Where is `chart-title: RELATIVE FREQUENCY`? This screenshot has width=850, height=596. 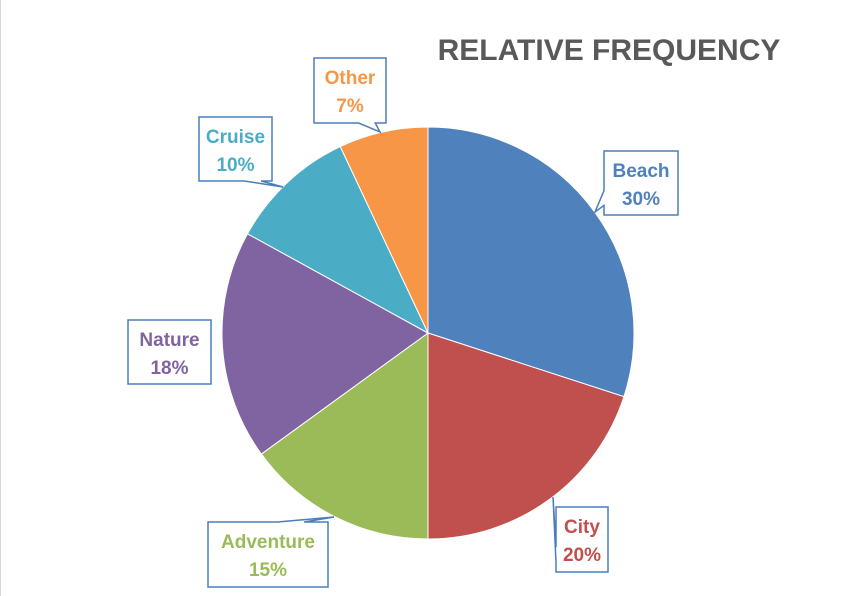 chart-title: RELATIVE FREQUENCY is located at coordinates (609, 50).